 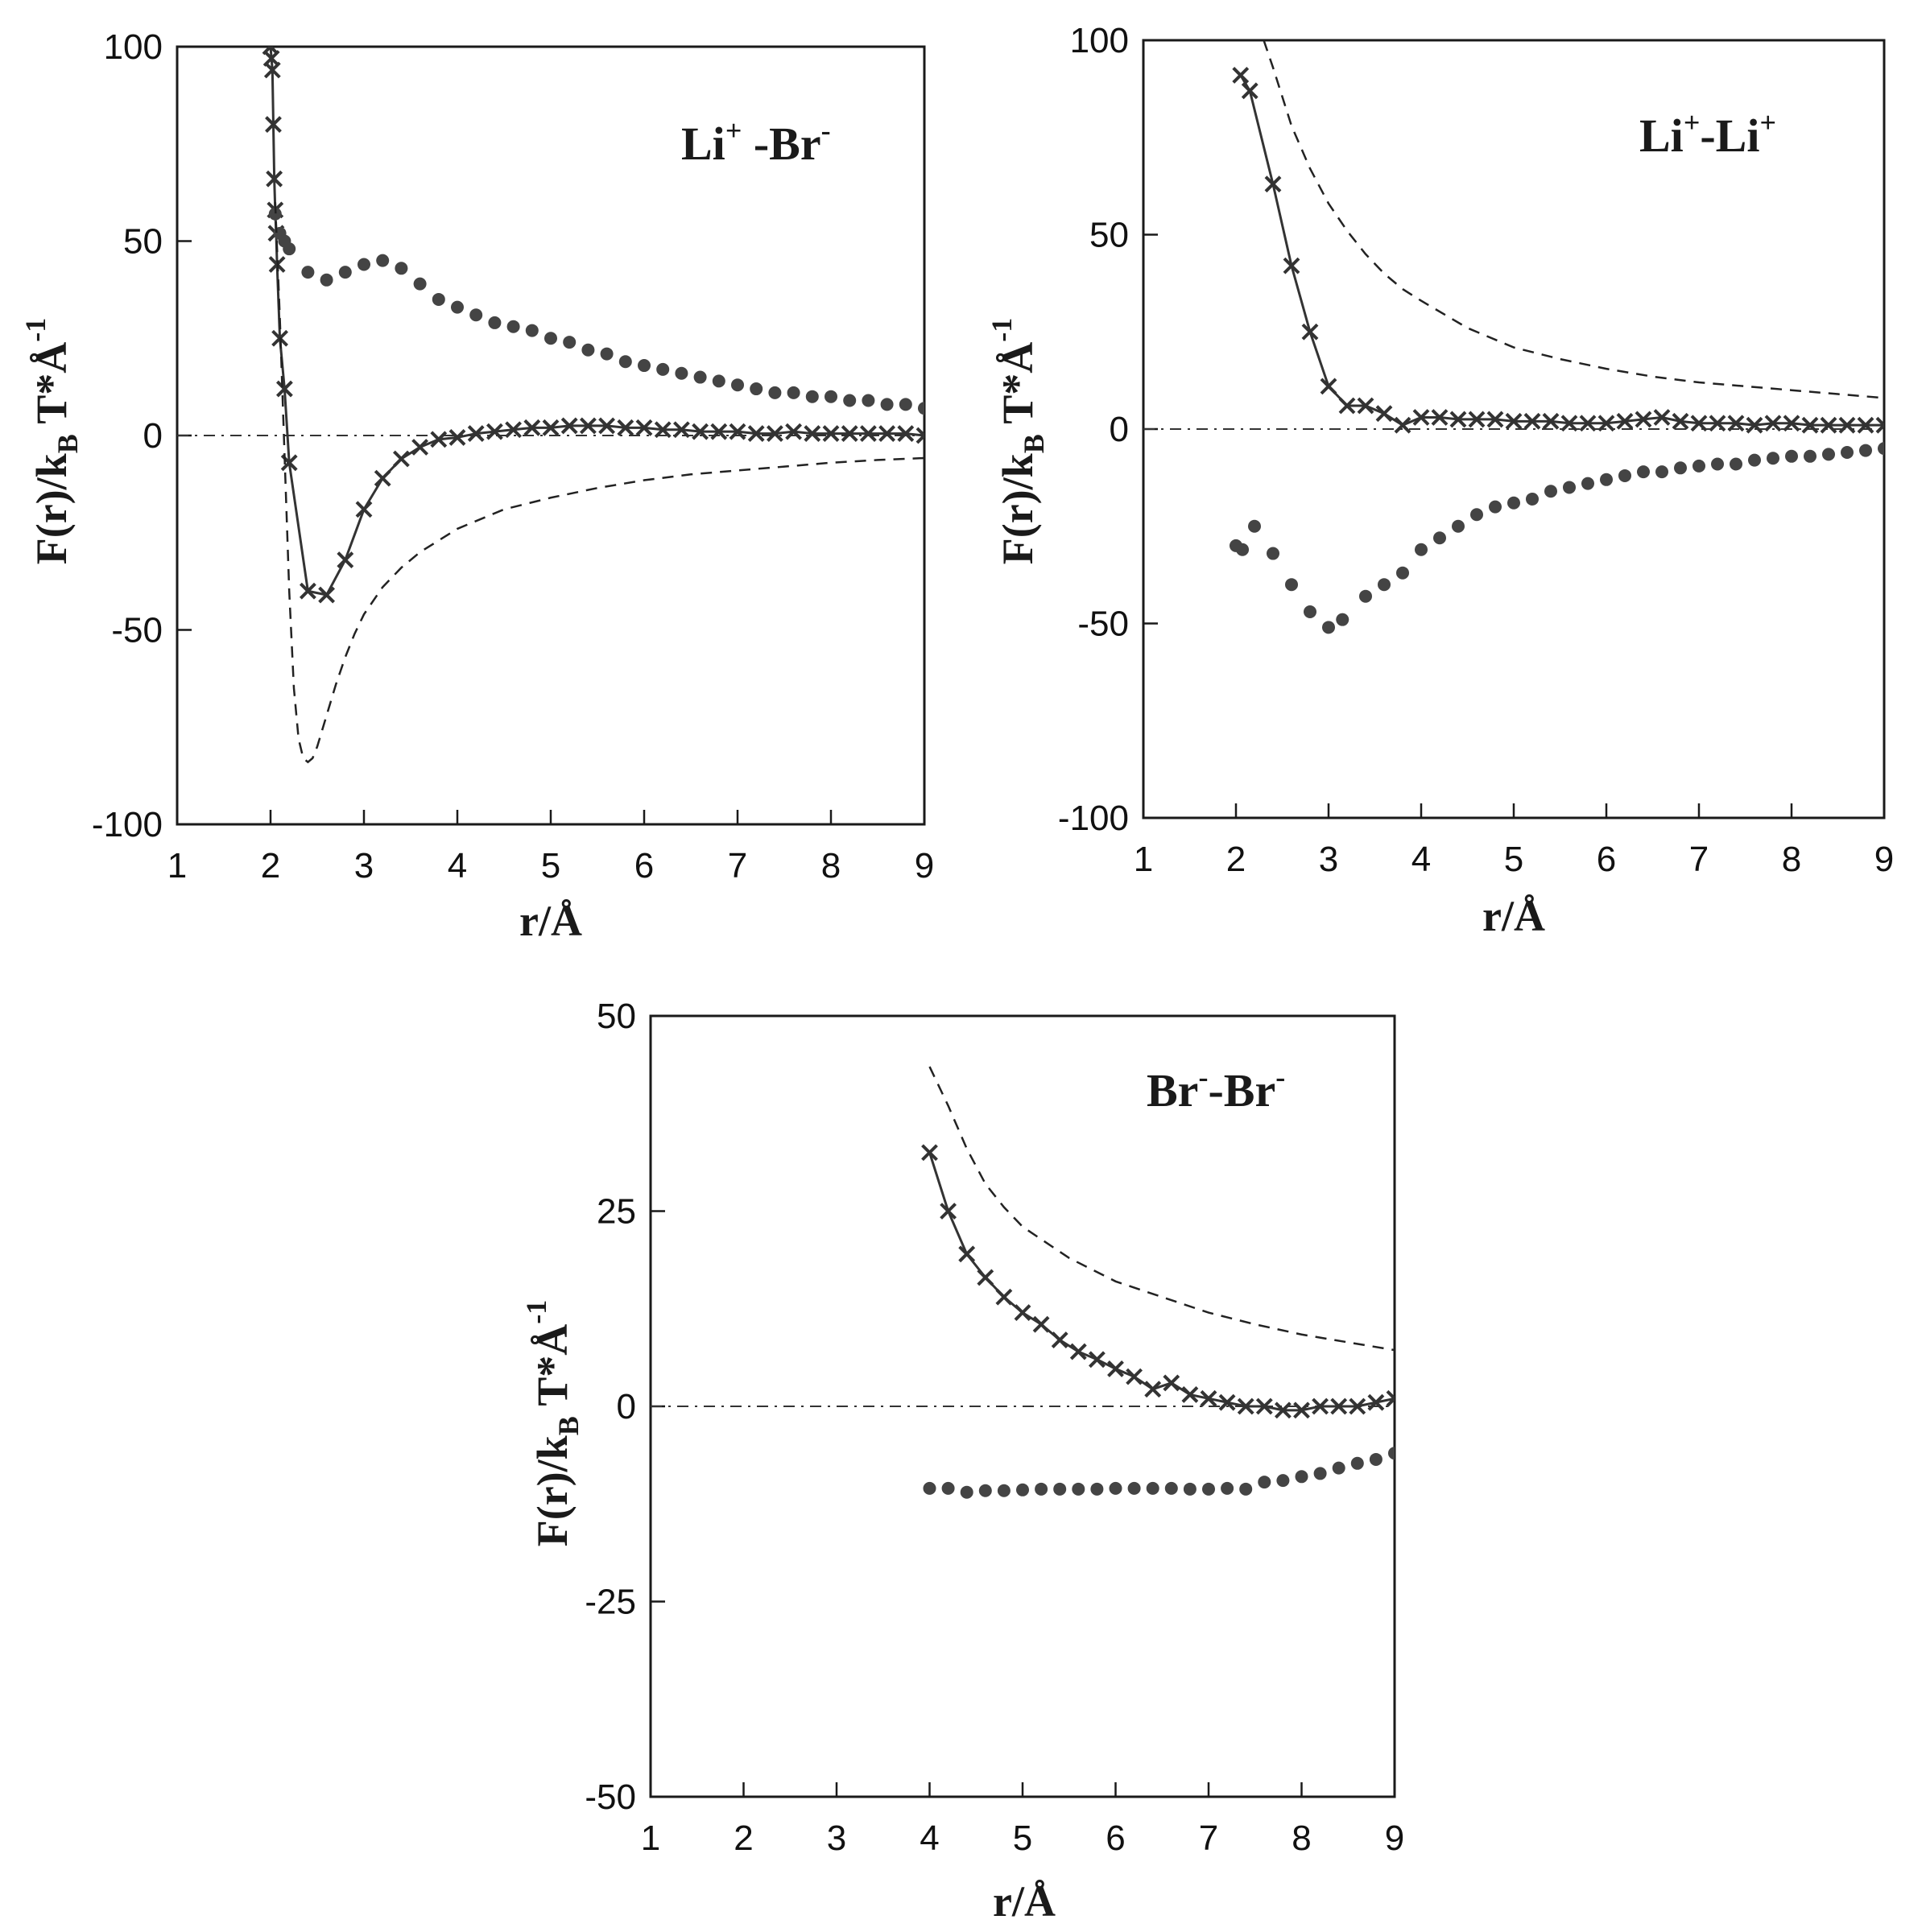 I want to click on x-tick-label: 3, so click(x=836, y=1838).